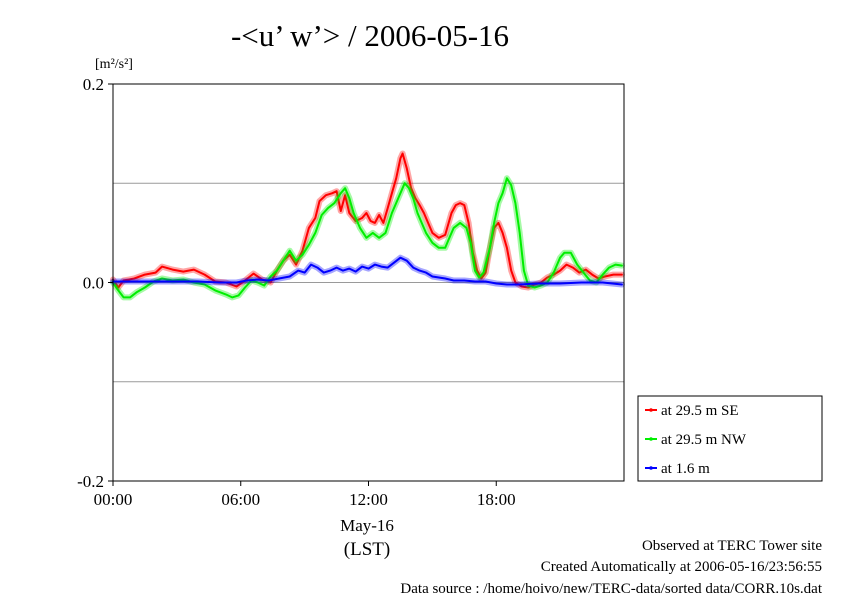  I want to click on y-tick-label-1: 0.0, so click(93, 283).